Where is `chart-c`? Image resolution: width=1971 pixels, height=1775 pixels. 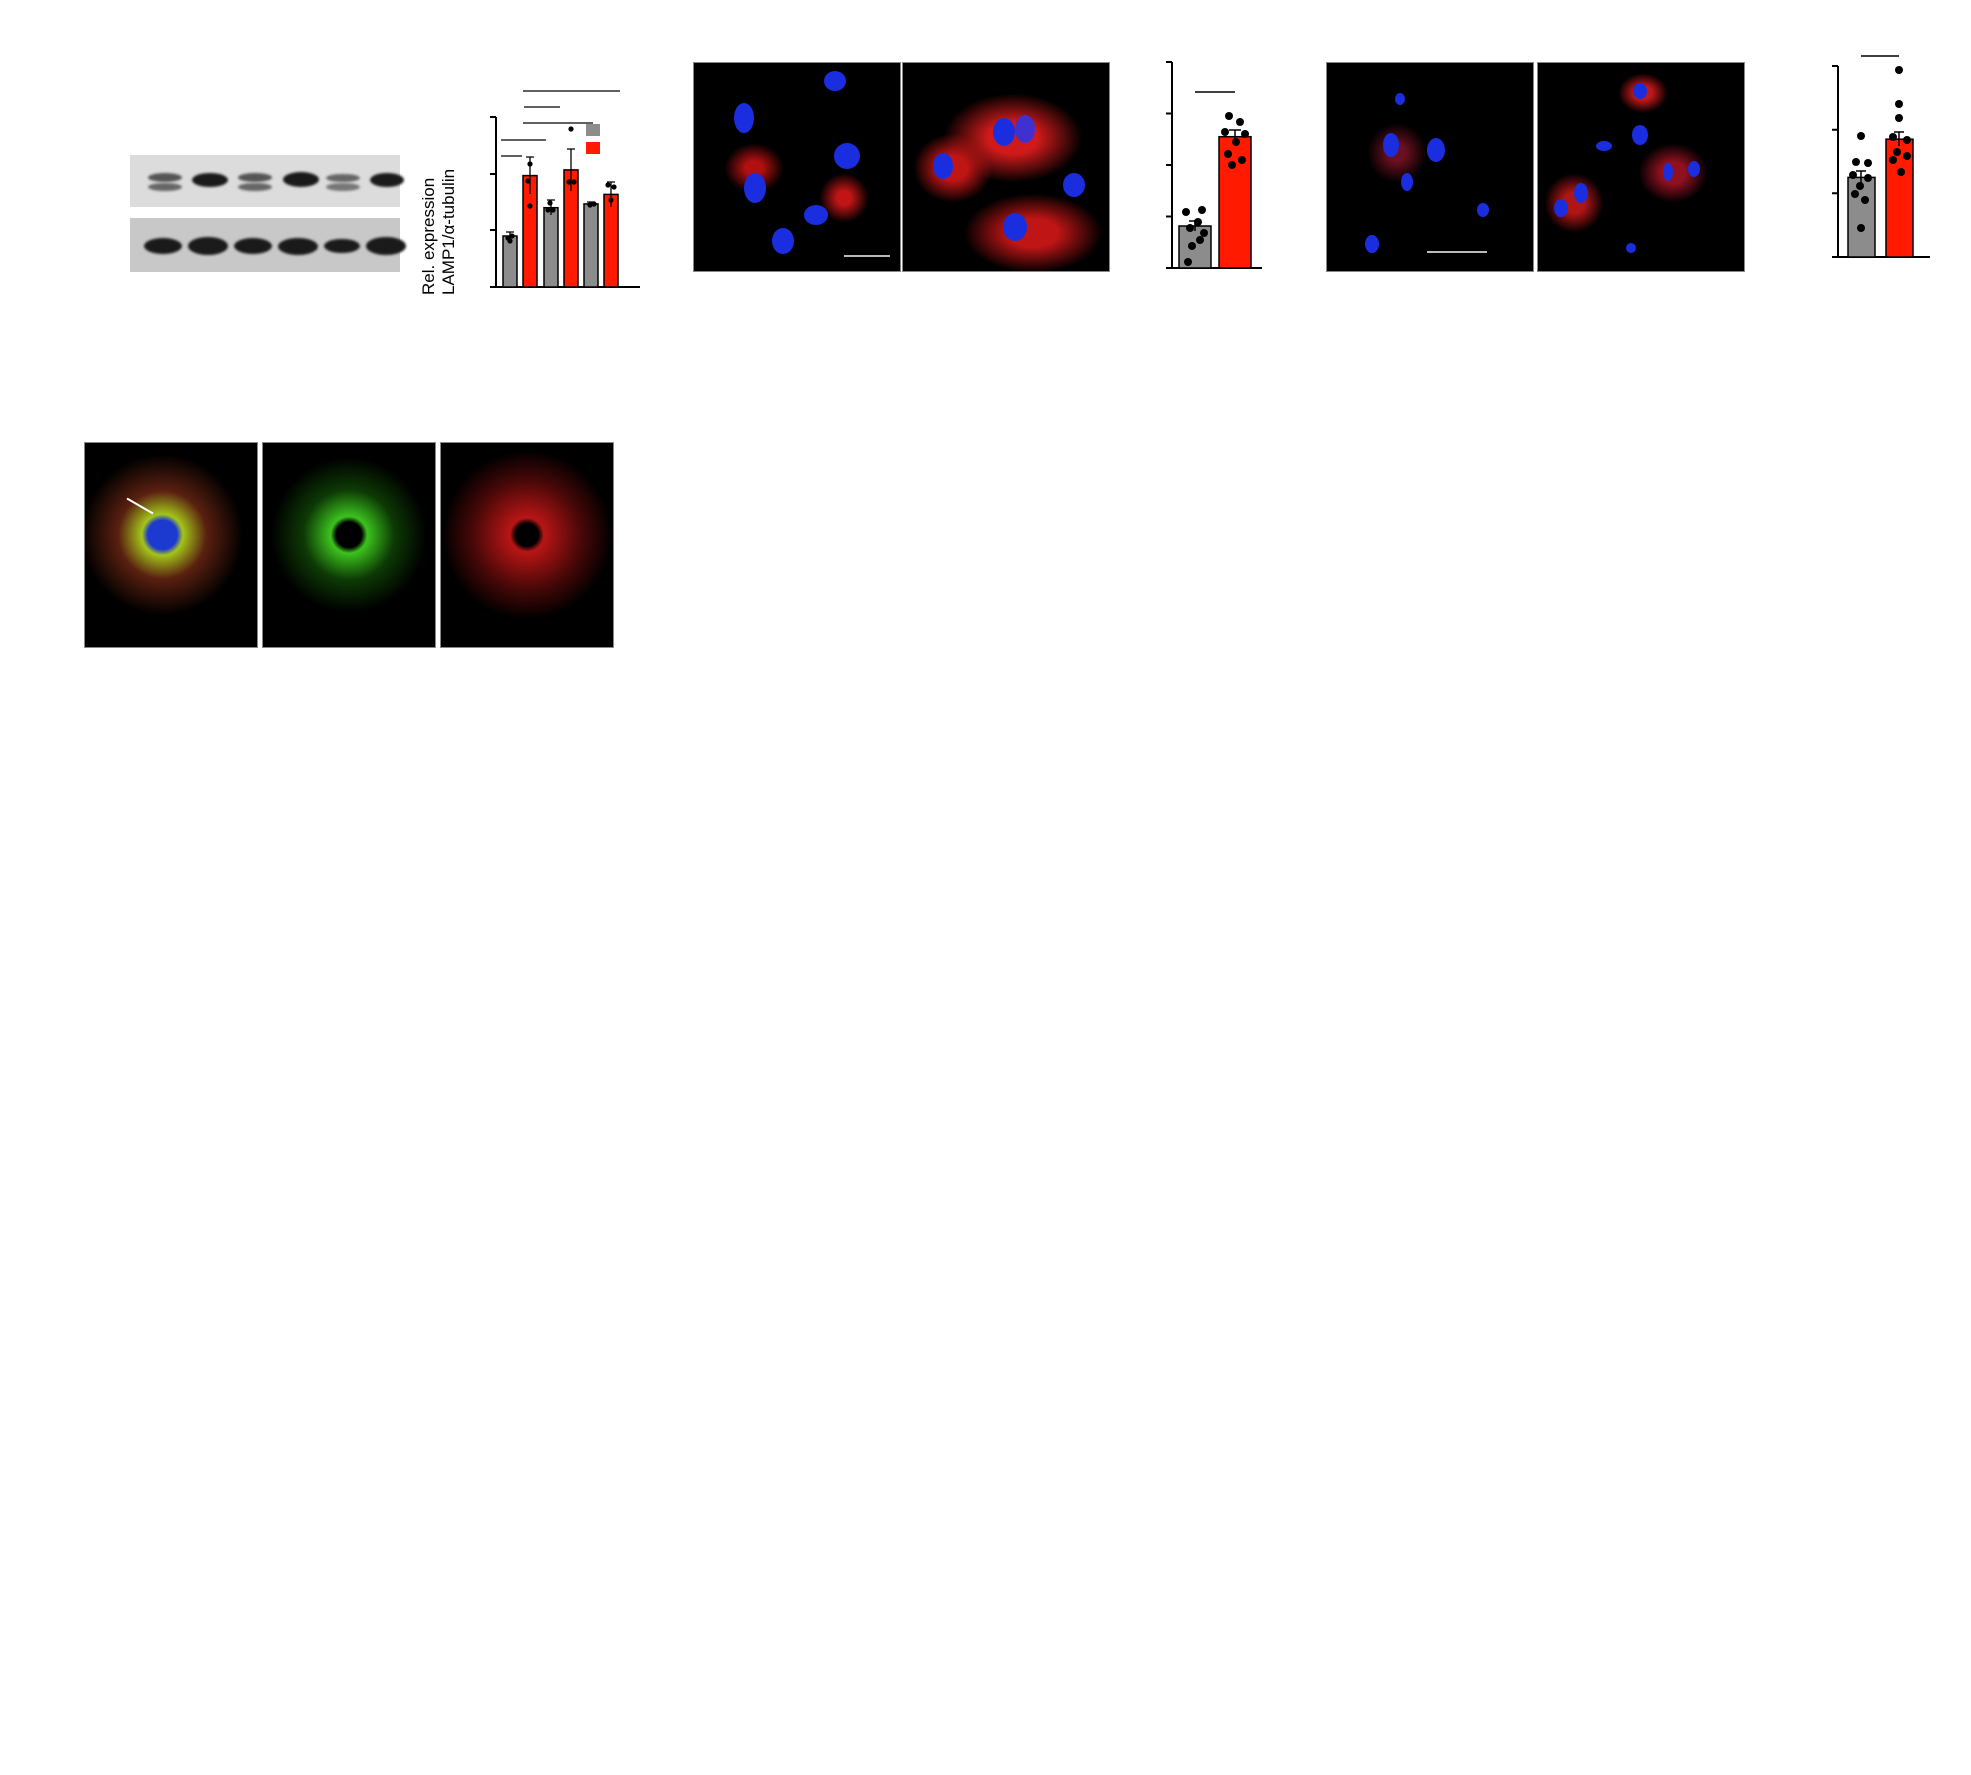 chart-c is located at coordinates (1881, 156).